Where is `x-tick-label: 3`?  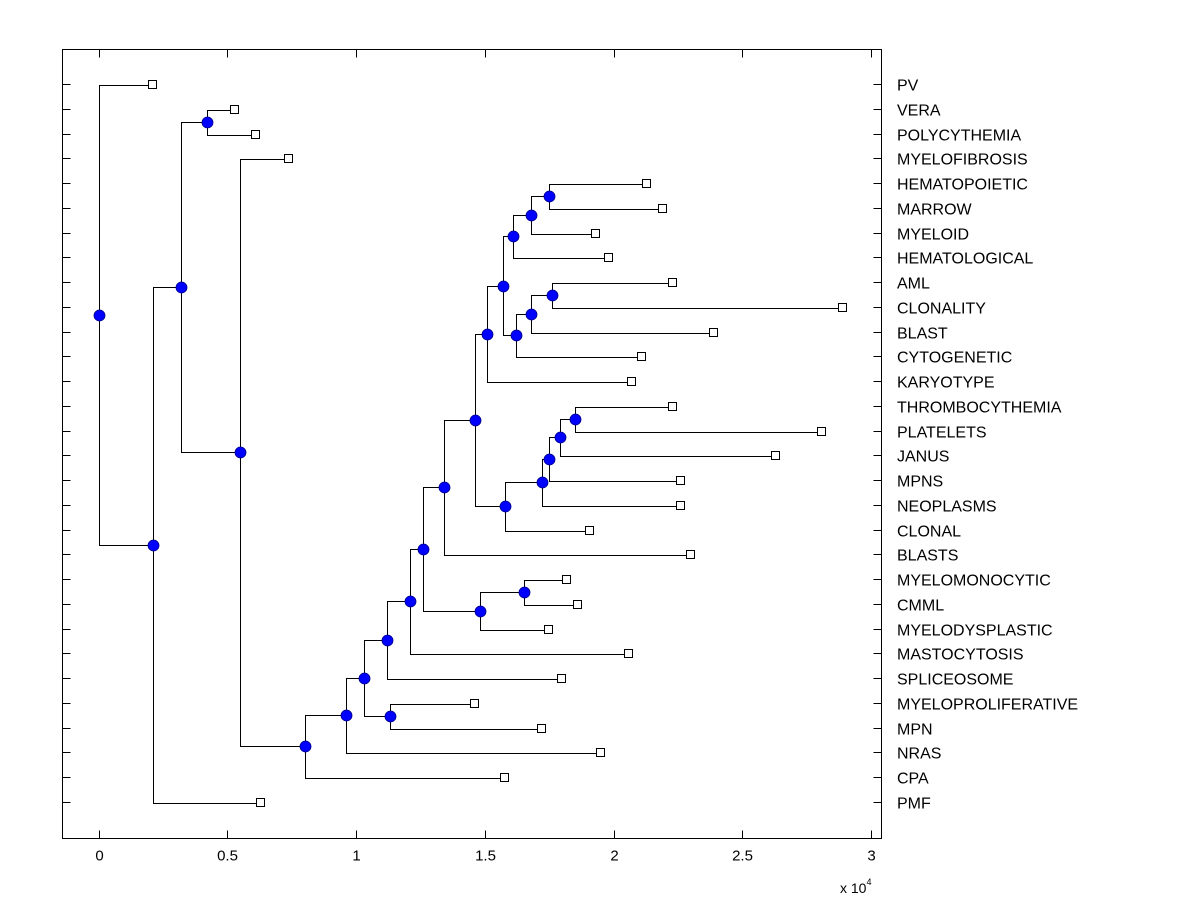
x-tick-label: 3 is located at coordinates (871, 856).